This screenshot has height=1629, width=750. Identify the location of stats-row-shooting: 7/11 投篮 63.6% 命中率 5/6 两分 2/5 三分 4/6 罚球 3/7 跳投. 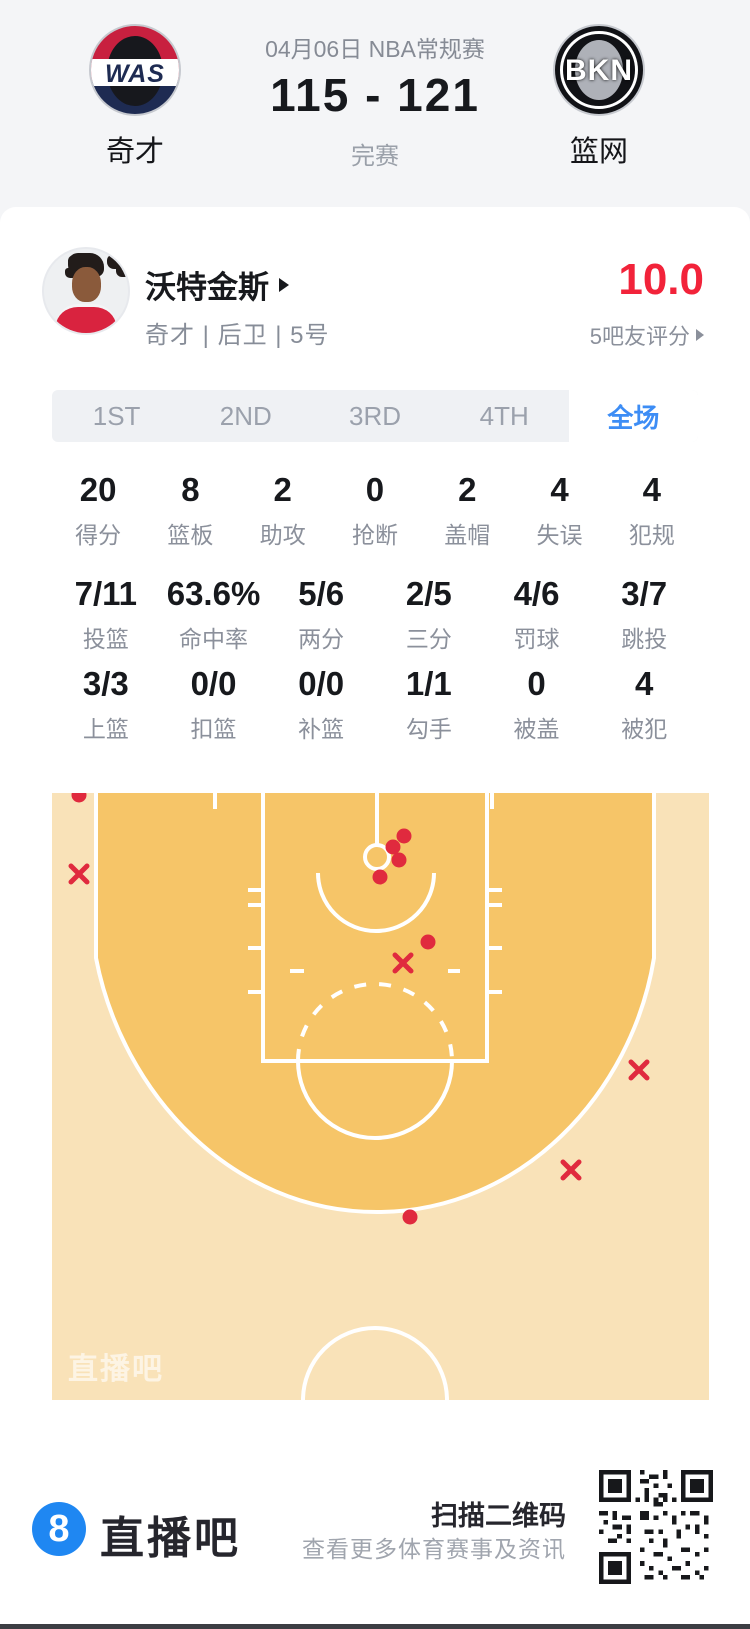
(375, 614).